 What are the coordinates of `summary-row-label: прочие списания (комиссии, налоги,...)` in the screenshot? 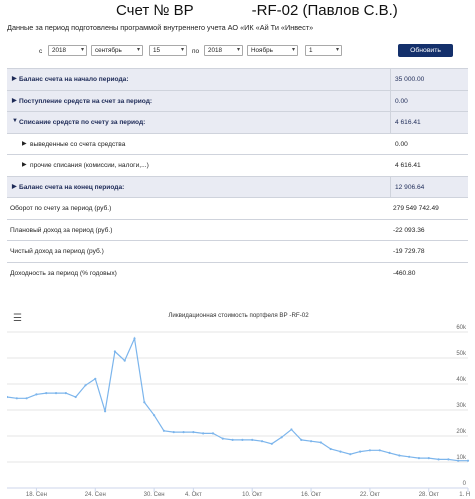 It's located at (89, 165).